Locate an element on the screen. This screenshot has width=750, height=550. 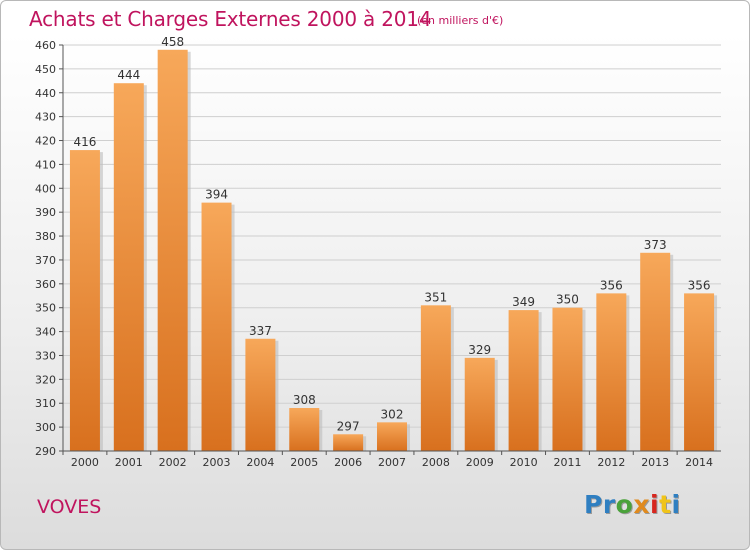
x-tick-label: 2006 is located at coordinates (348, 462).